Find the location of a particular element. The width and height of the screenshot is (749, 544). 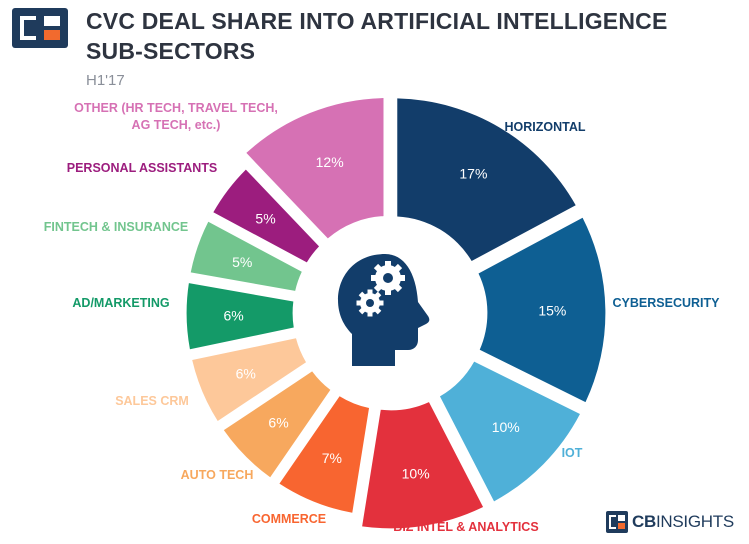

percent-label: 12% is located at coordinates (330, 162).